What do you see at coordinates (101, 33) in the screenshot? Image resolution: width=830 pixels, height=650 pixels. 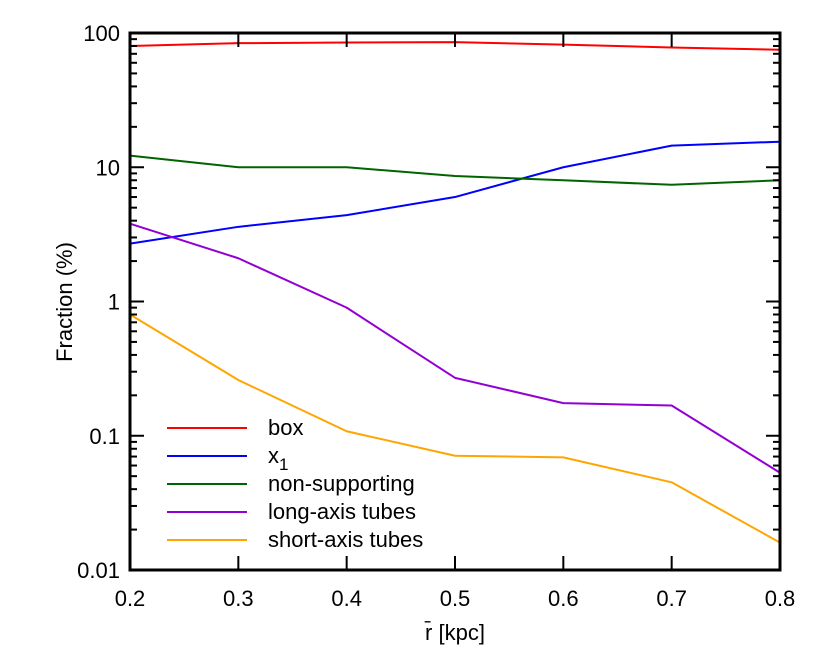 I see `y-tick-label-4: 100` at bounding box center [101, 33].